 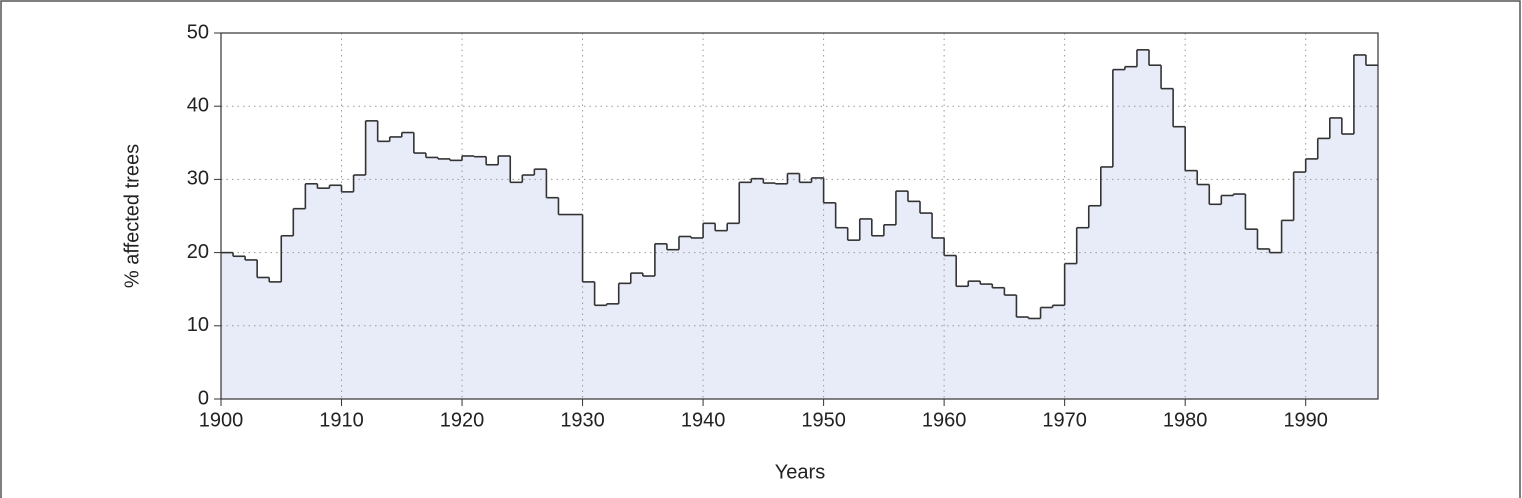 I want to click on x-tick-label: 1940, so click(x=703, y=420).